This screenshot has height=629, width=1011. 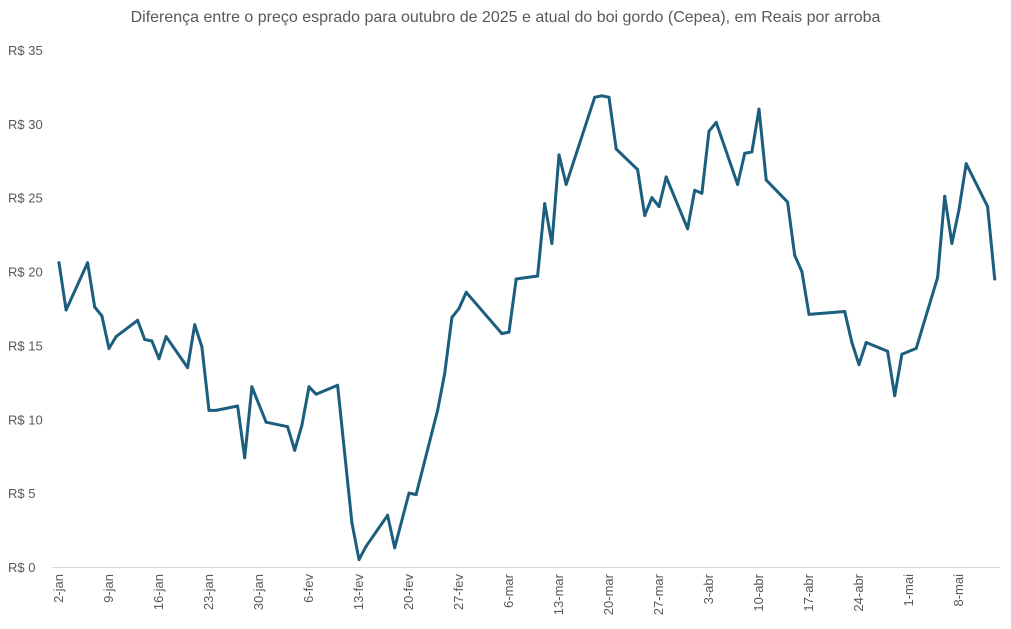 What do you see at coordinates (21, 493) in the screenshot?
I see `y-tick-label: R$ 5` at bounding box center [21, 493].